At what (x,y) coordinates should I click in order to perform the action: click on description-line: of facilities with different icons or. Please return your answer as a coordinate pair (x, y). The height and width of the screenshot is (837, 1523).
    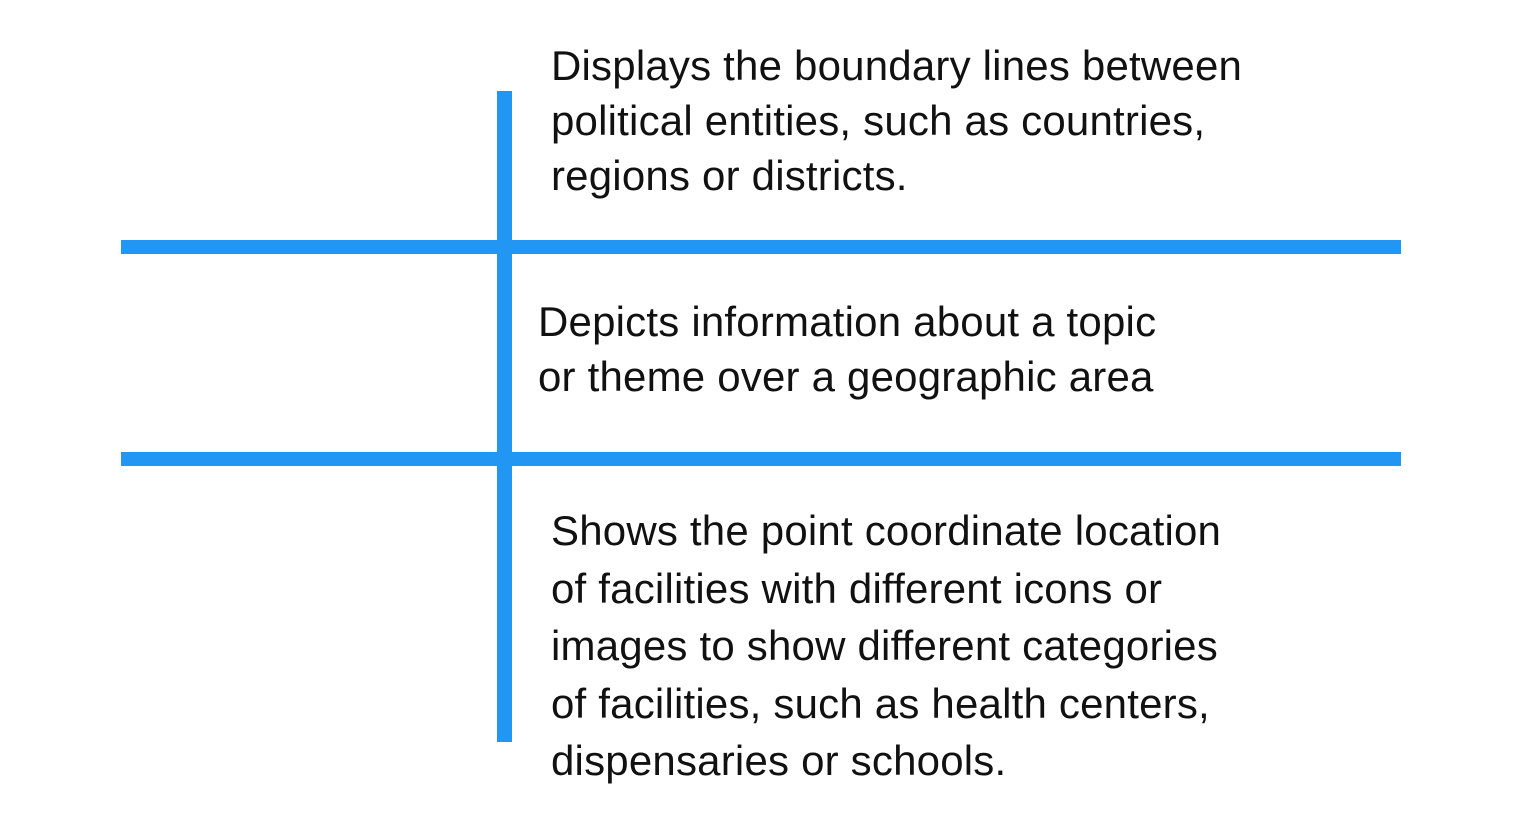
    Looking at the image, I should click on (857, 588).